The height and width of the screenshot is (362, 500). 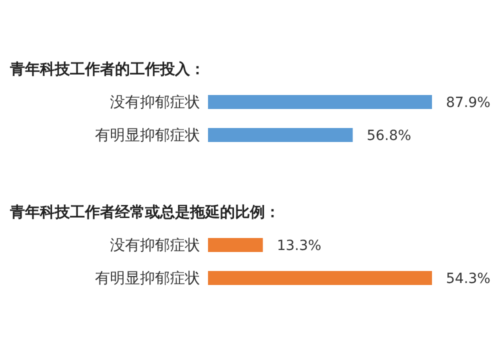 I want to click on data-label: 13.3%, so click(x=299, y=246).